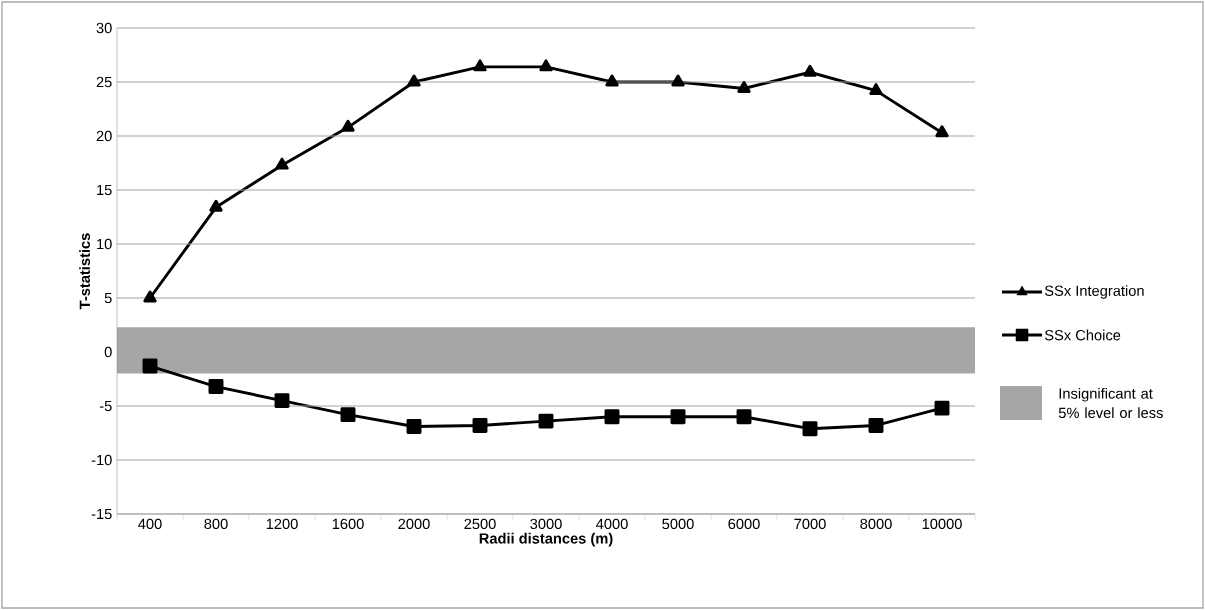  I want to click on y-tick-label: 10, so click(104, 244).